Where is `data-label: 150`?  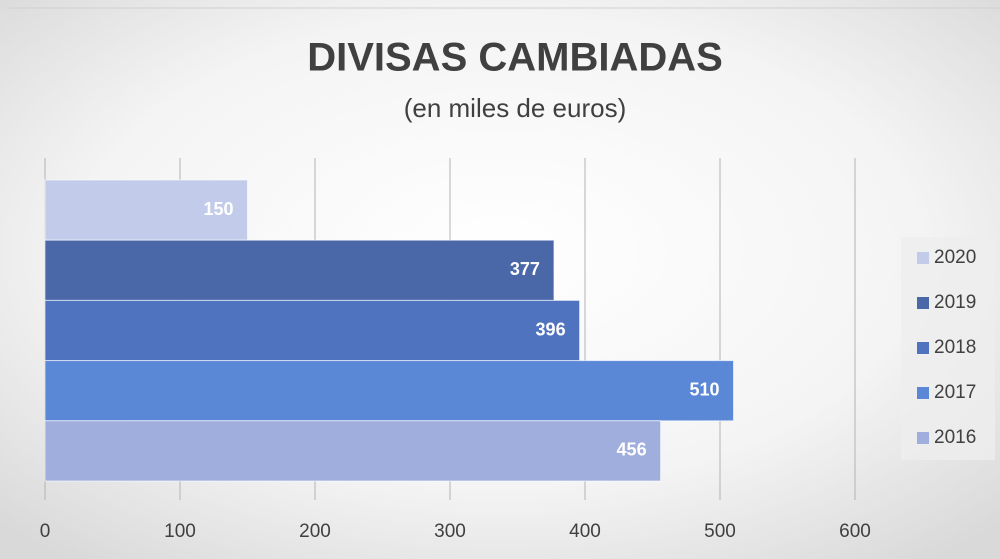 data-label: 150 is located at coordinates (218, 209).